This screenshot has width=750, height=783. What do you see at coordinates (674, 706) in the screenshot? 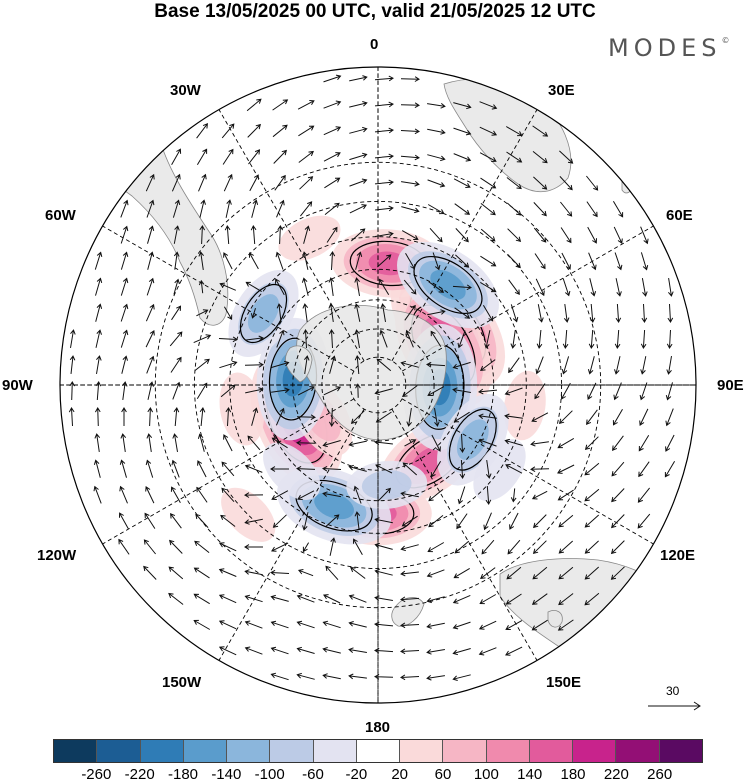
I see `reference-arrow` at bounding box center [674, 706].